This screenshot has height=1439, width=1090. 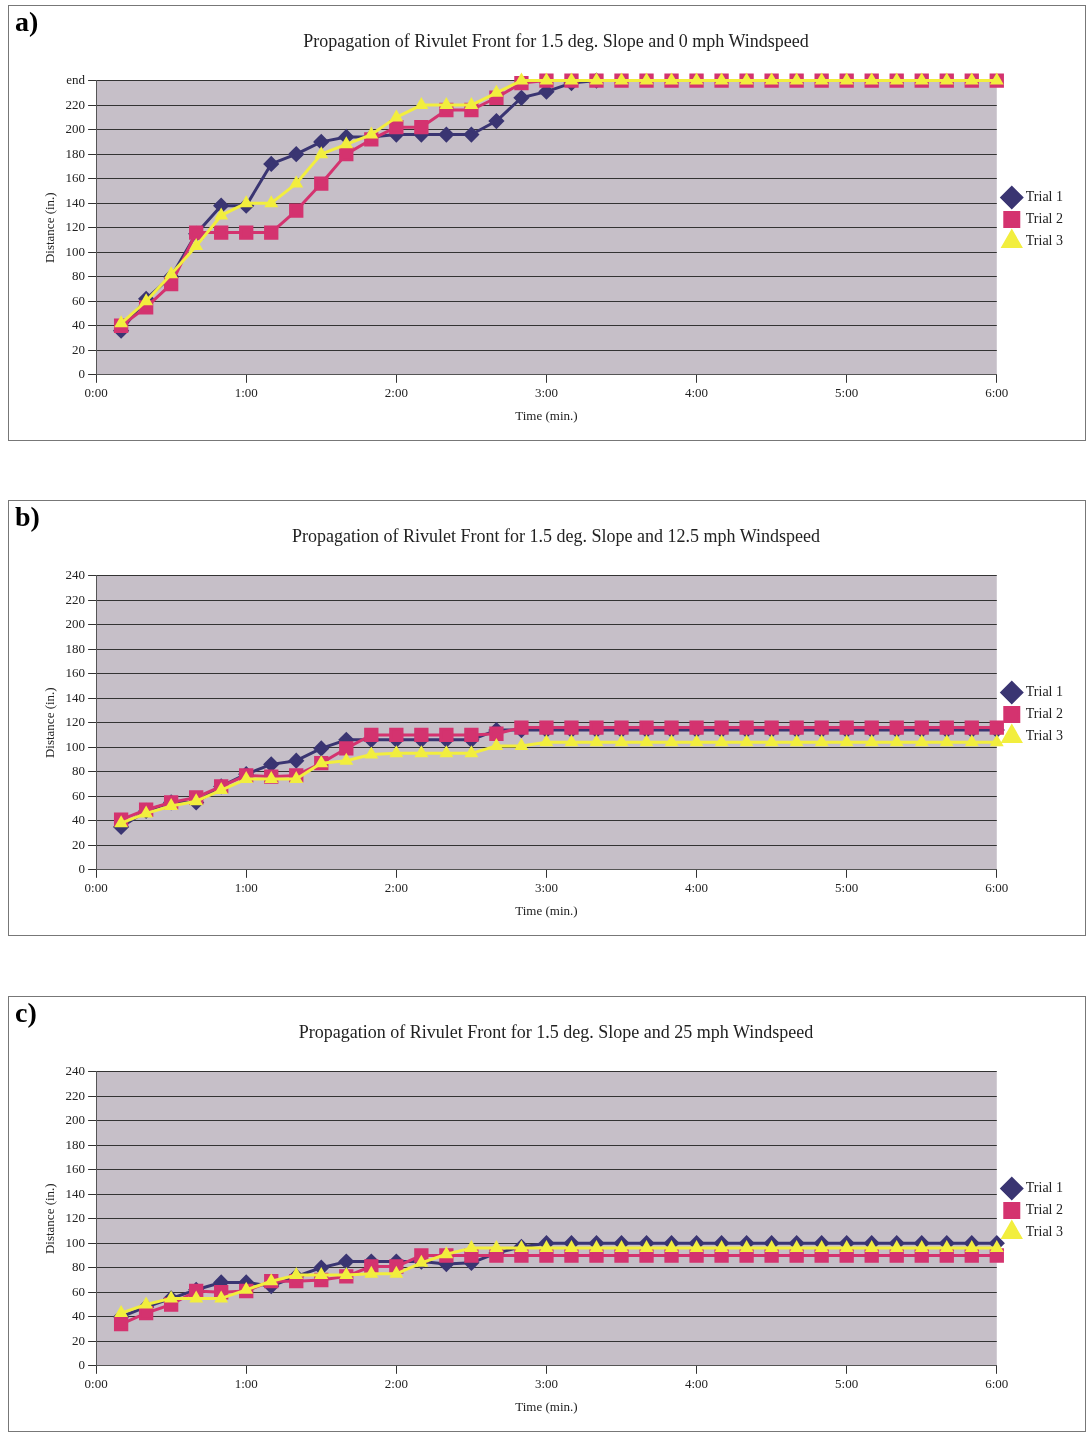 I want to click on chart-title: Propagation of Rivulet Front for 1.5 deg. Slope and 0 mph Windspeed, so click(x=556, y=40).